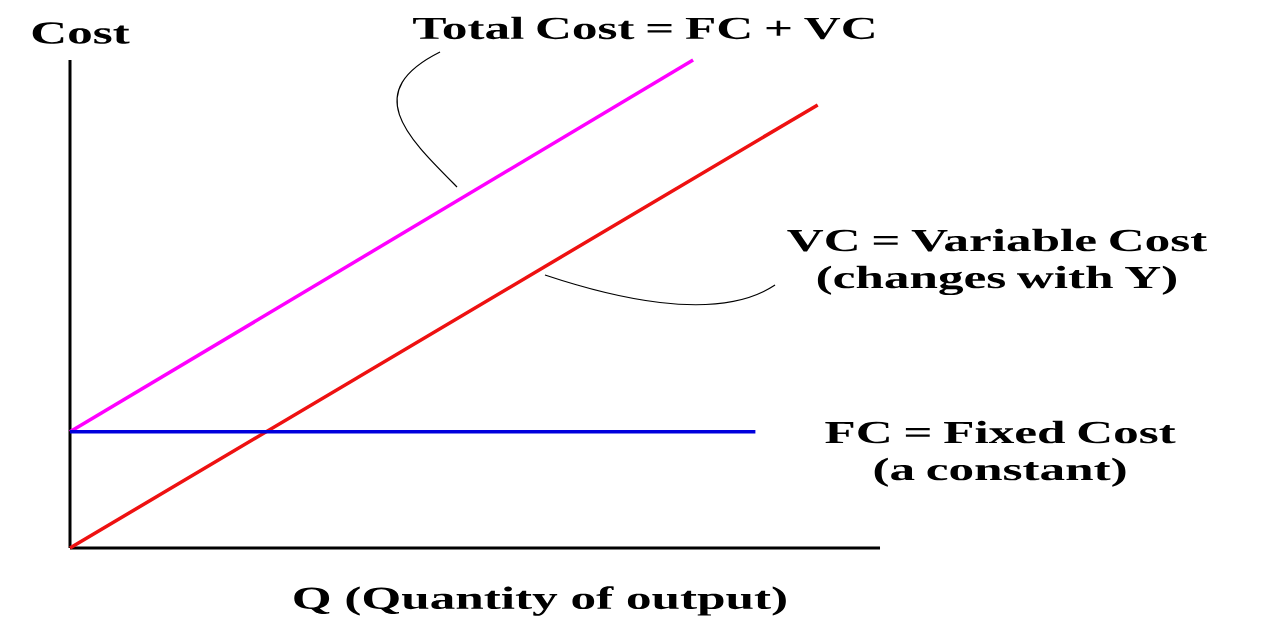 Image resolution: width=1270 pixels, height=619 pixels. Describe the element at coordinates (997, 262) in the screenshot. I see `annotation: VC = Variable Cost (changes with Y)` at that location.